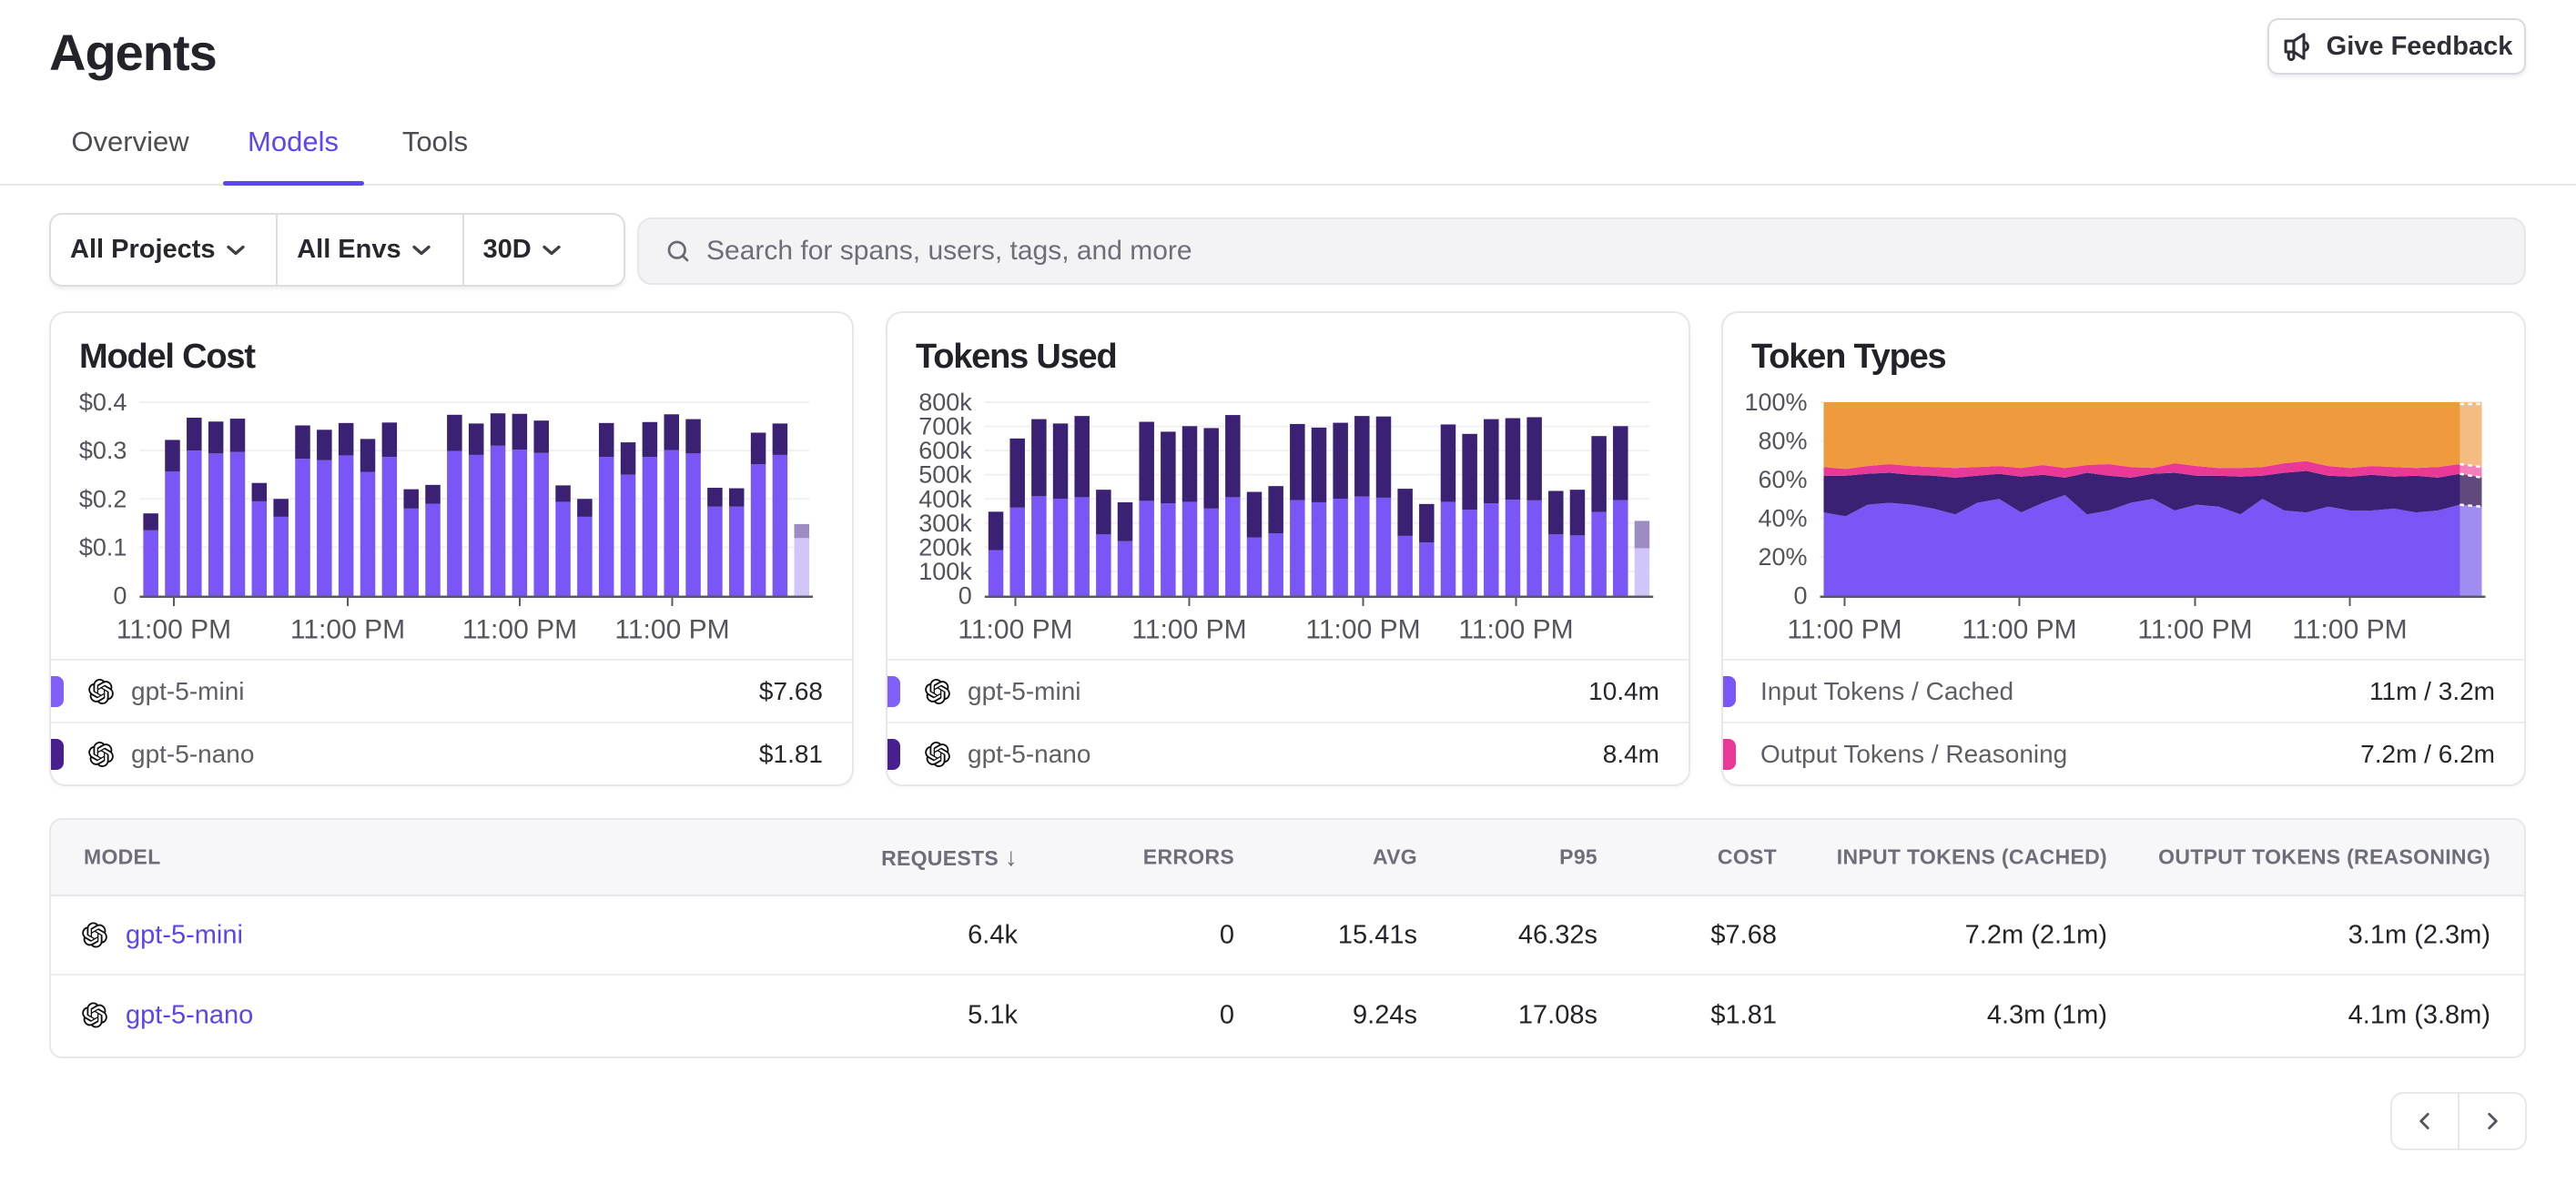 This screenshot has height=1183, width=2576. I want to click on svg-text: $0.3, so click(103, 451).